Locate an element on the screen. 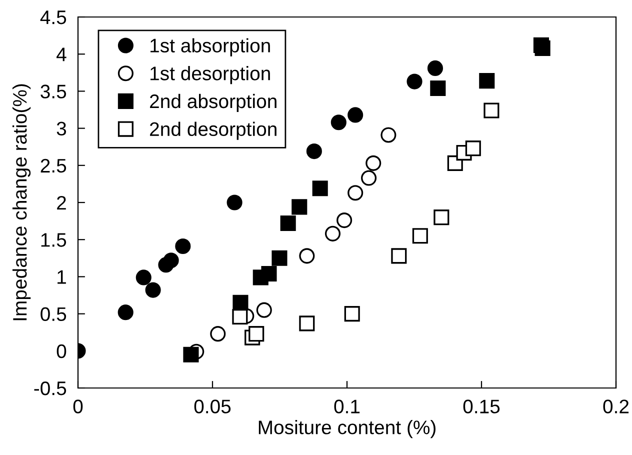  y-axis-title: Impedance change ratio(%) is located at coordinates (21, 202).